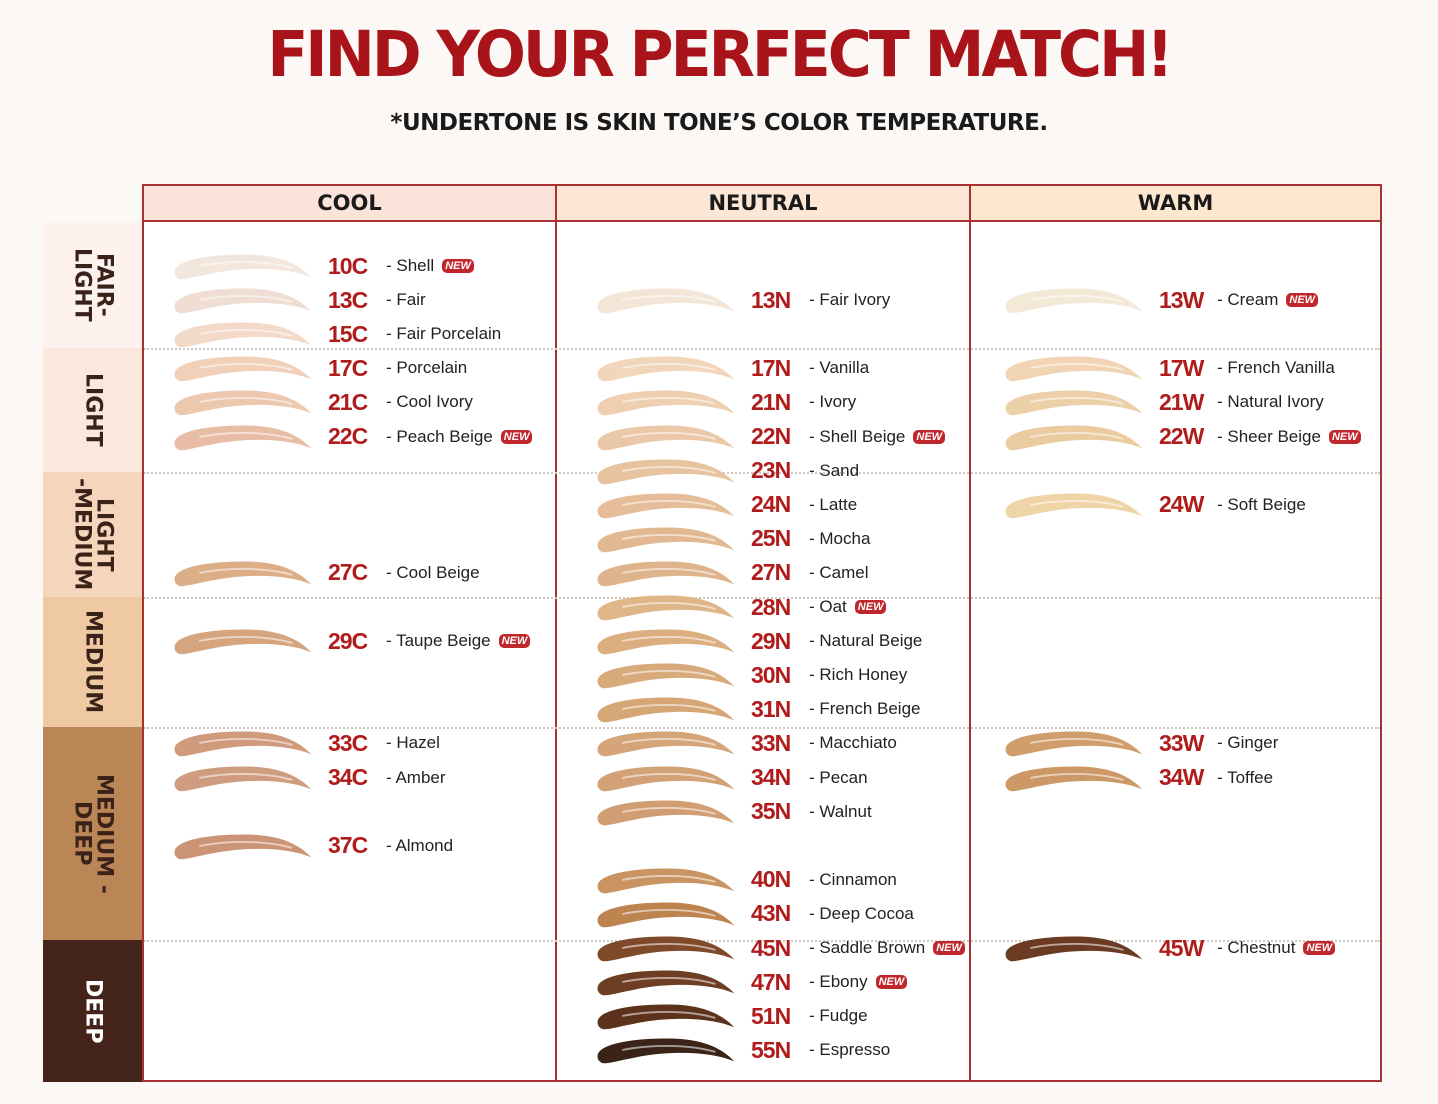 This screenshot has height=1104, width=1438. I want to click on column-header-cool: COOL, so click(349, 204).